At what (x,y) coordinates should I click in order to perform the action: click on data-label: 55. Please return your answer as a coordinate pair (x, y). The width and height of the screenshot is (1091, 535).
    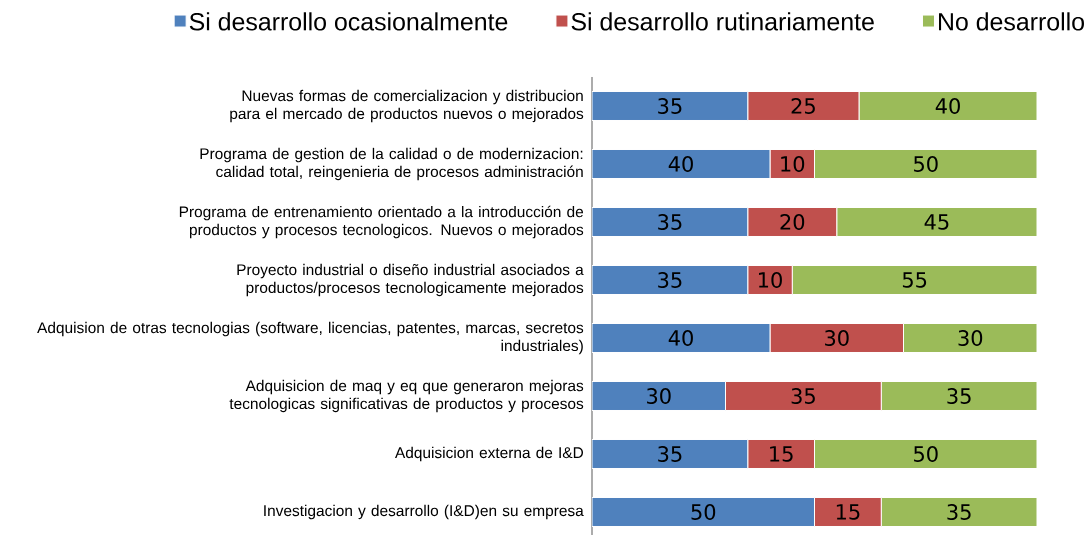
    Looking at the image, I should click on (914, 280).